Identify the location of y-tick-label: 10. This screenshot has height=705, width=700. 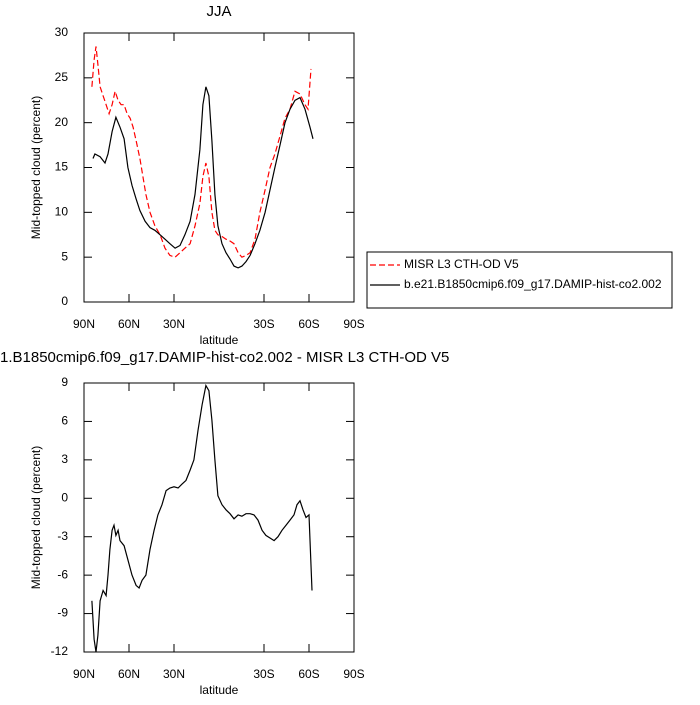
(62, 212).